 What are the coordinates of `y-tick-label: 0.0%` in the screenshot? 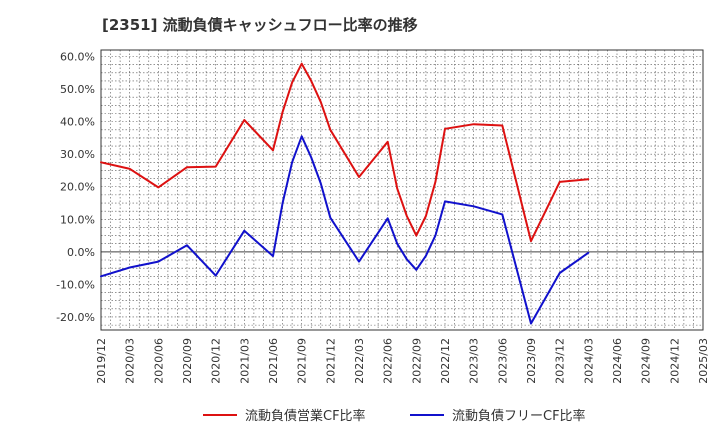 It's located at (81, 252).